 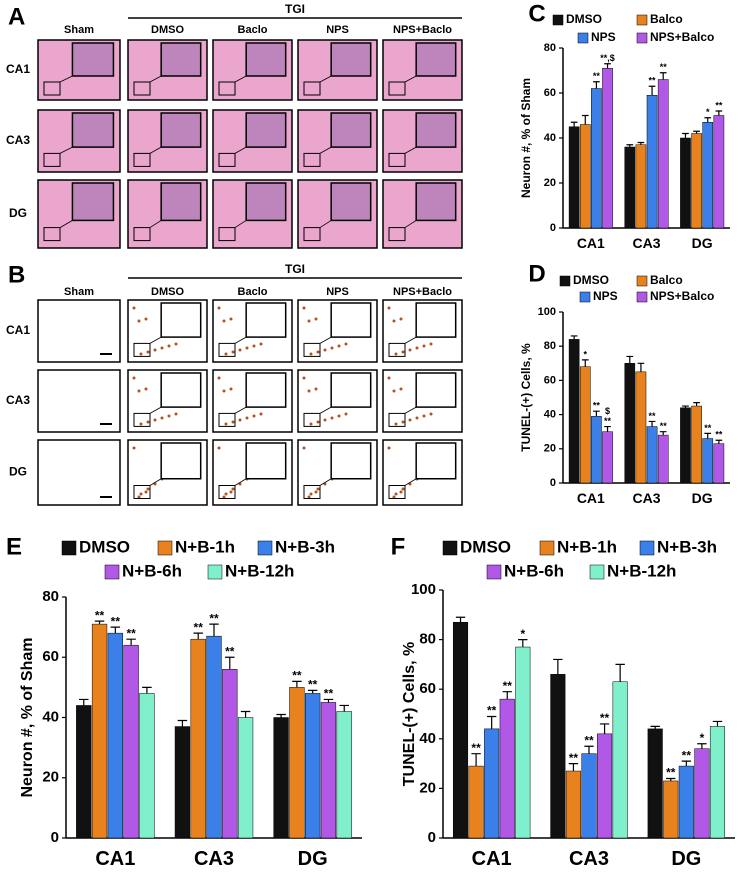 What do you see at coordinates (253, 292) in the screenshot?
I see `column-label: Baclo` at bounding box center [253, 292].